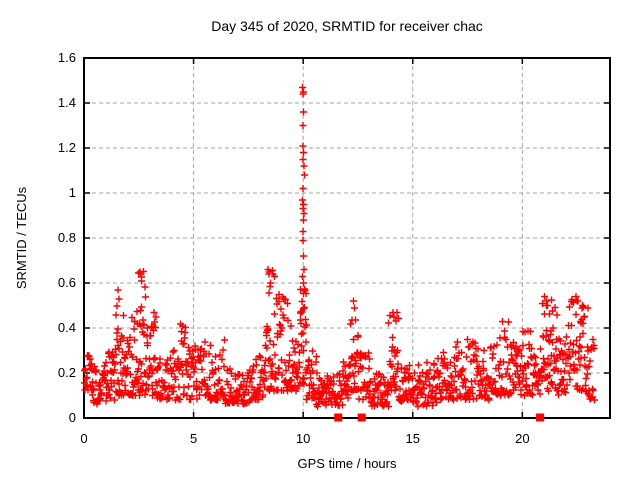  I want to click on x-tick-label: 0, so click(83, 438).